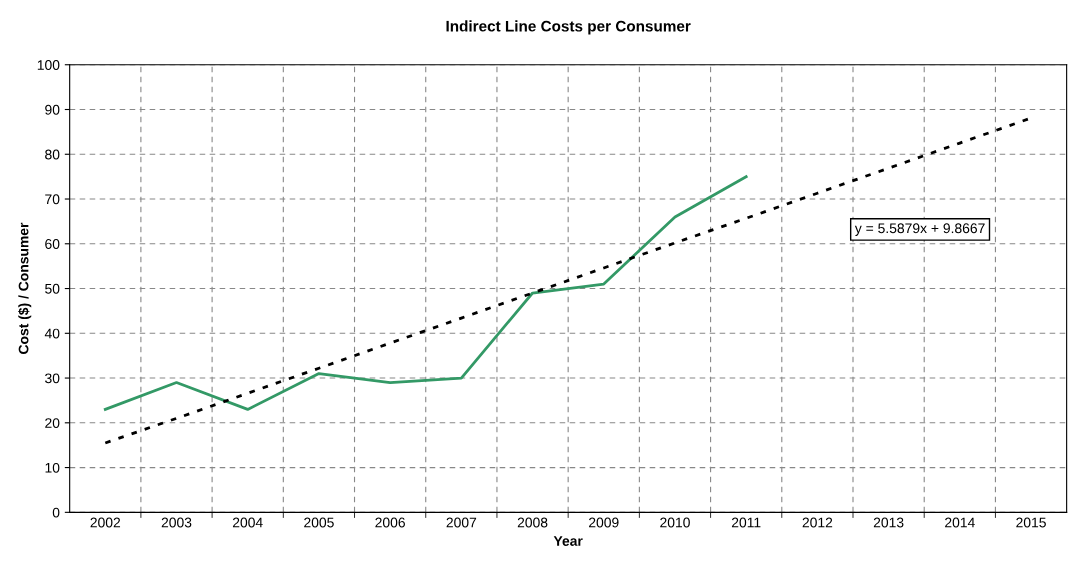 The width and height of the screenshot is (1072, 563). I want to click on x-tick-label: 2011, so click(746, 522).